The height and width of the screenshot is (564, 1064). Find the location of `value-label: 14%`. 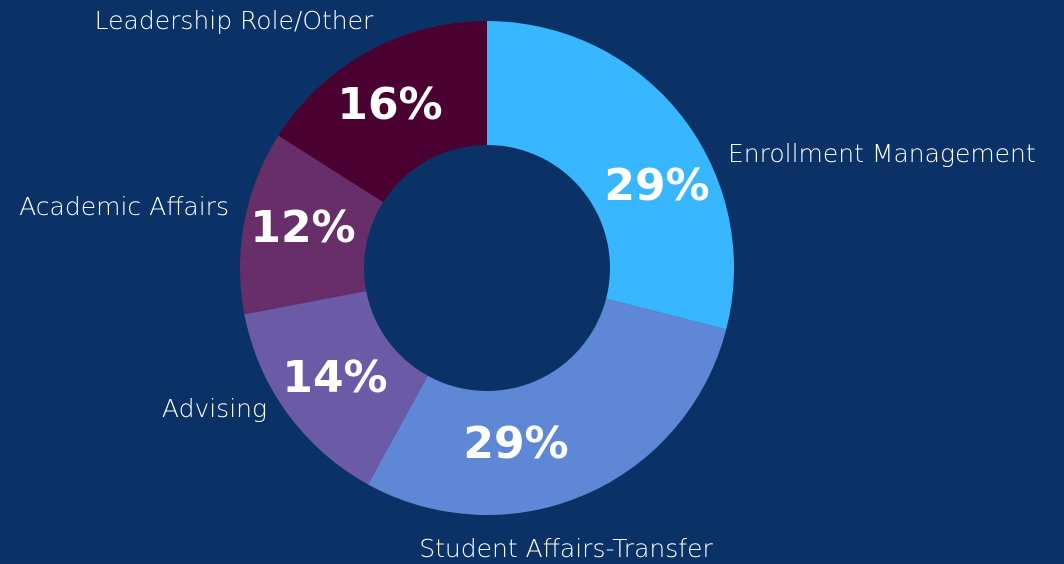

value-label: 14% is located at coordinates (334, 377).